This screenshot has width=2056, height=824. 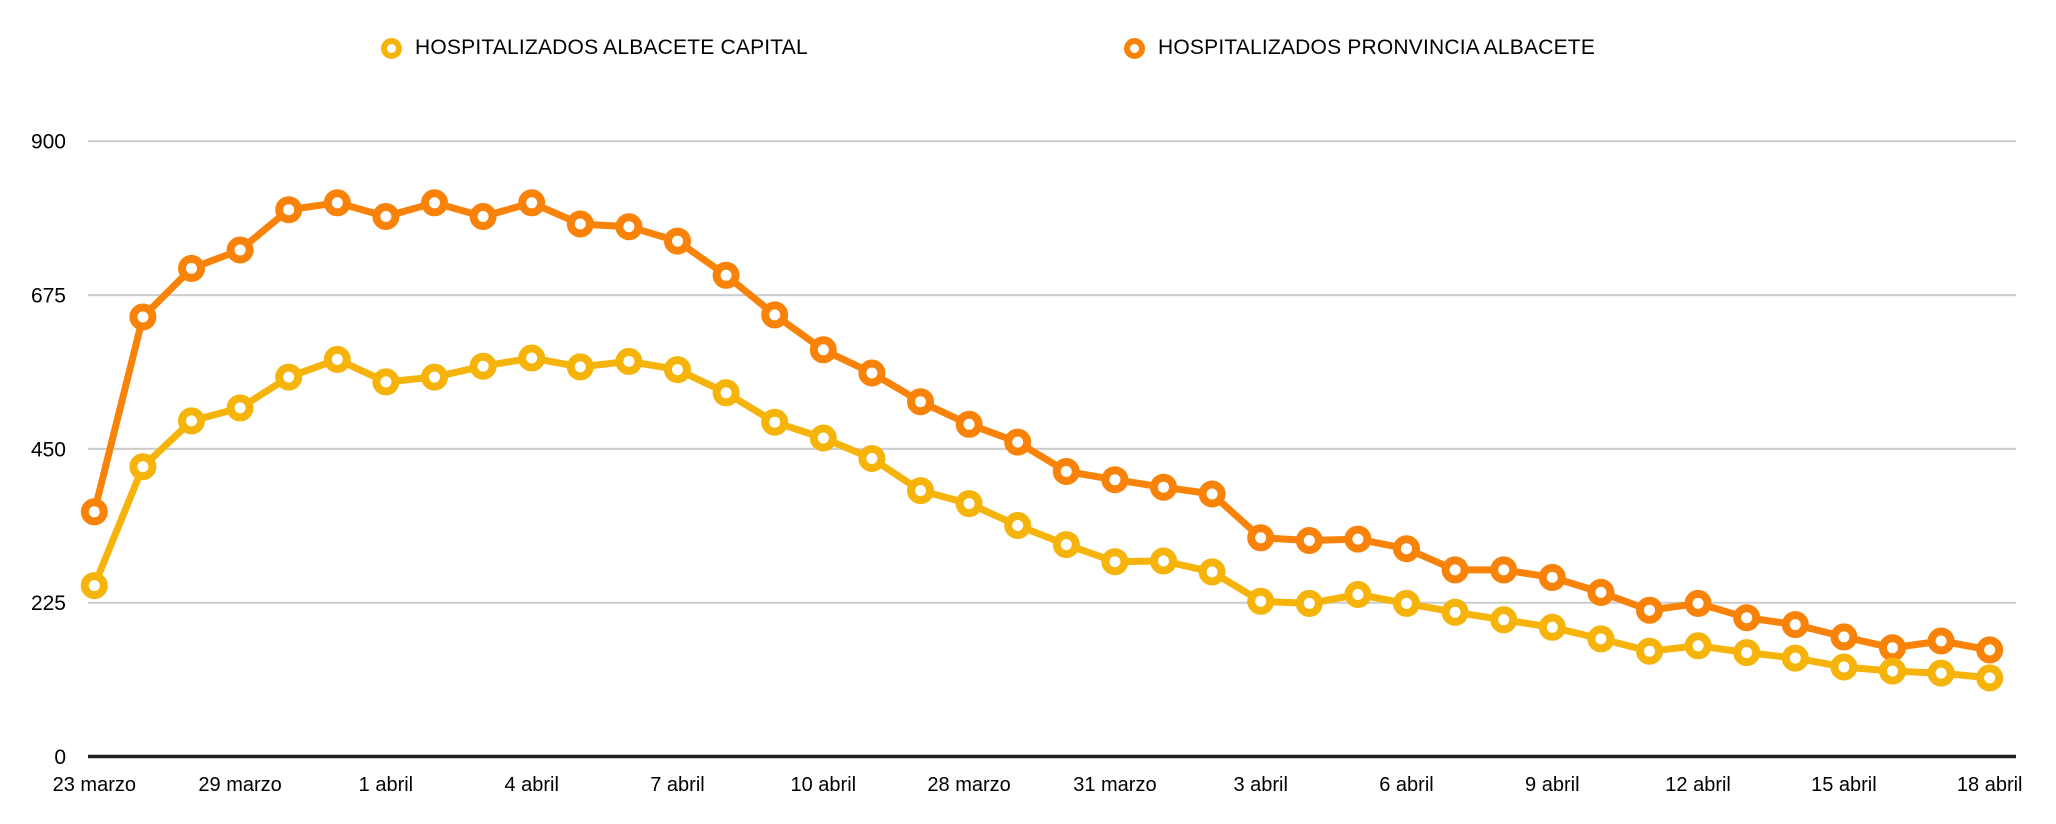 What do you see at coordinates (239, 785) in the screenshot?
I see `x-tick-label: 29 marzo` at bounding box center [239, 785].